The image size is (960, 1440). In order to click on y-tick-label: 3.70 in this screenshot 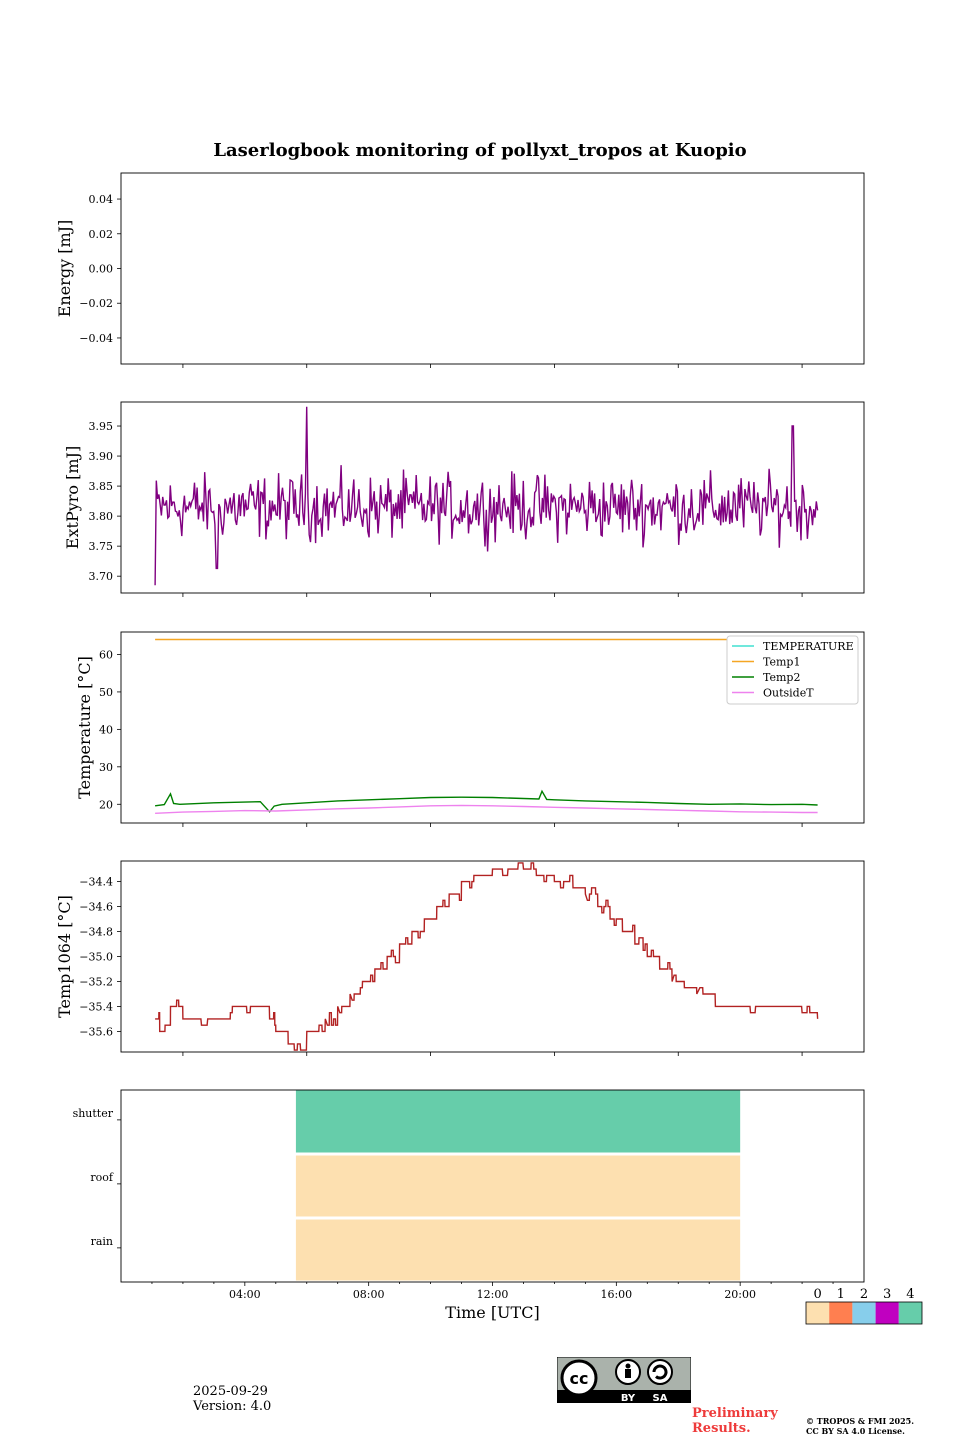, I will do `click(101, 576)`.